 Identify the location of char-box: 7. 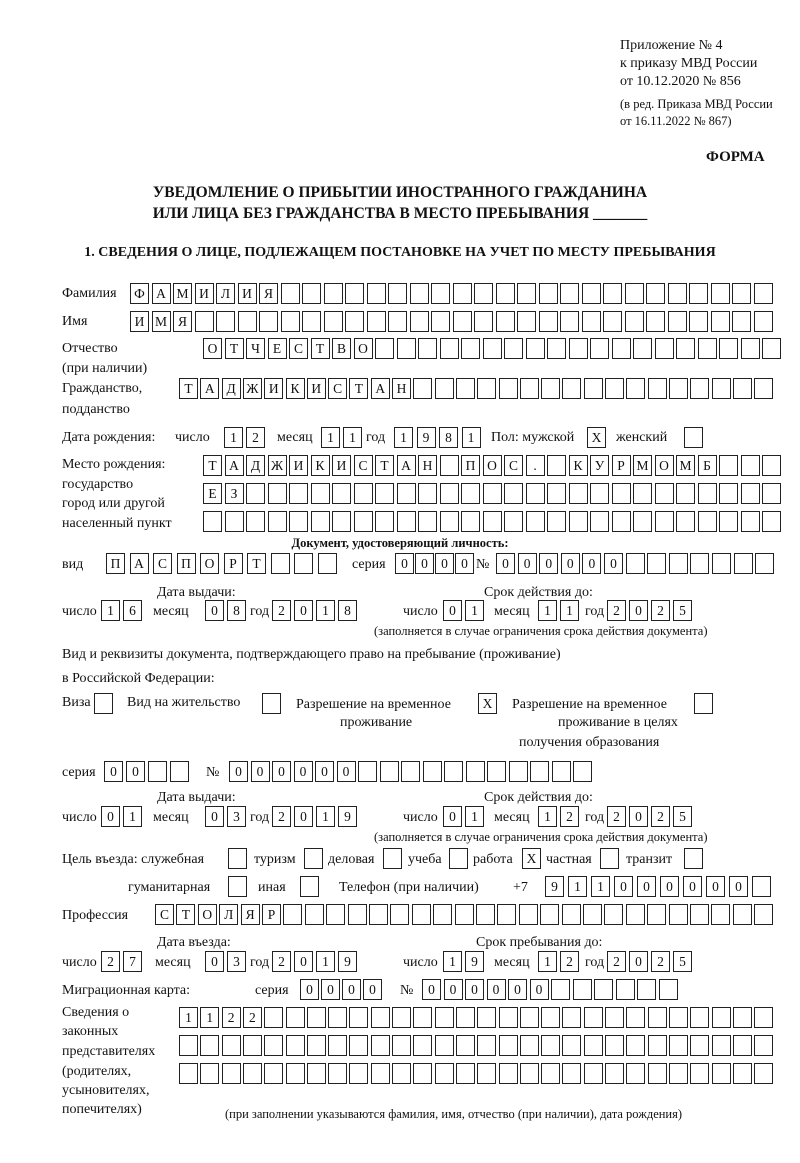
(132, 961).